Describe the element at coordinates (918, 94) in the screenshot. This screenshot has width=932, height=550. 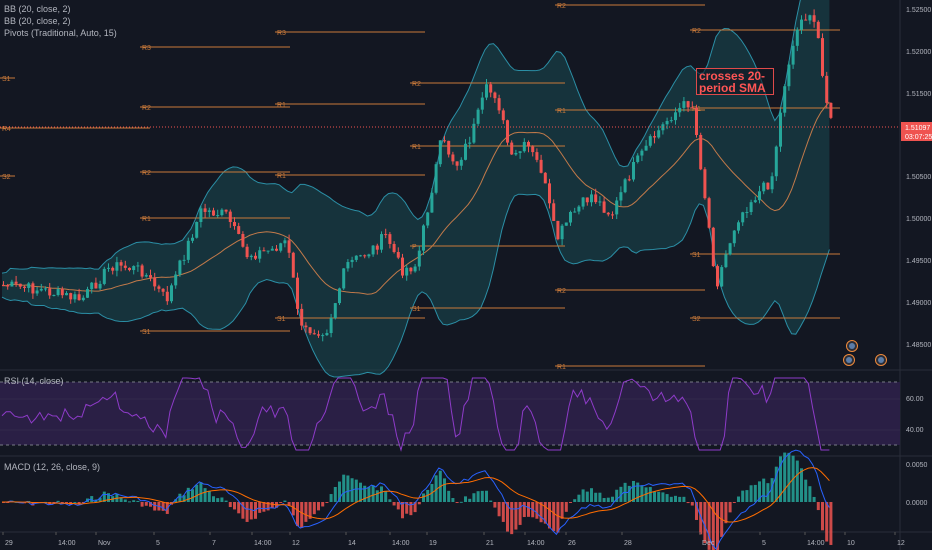
I see `price-tick-label: 1.51500` at that location.